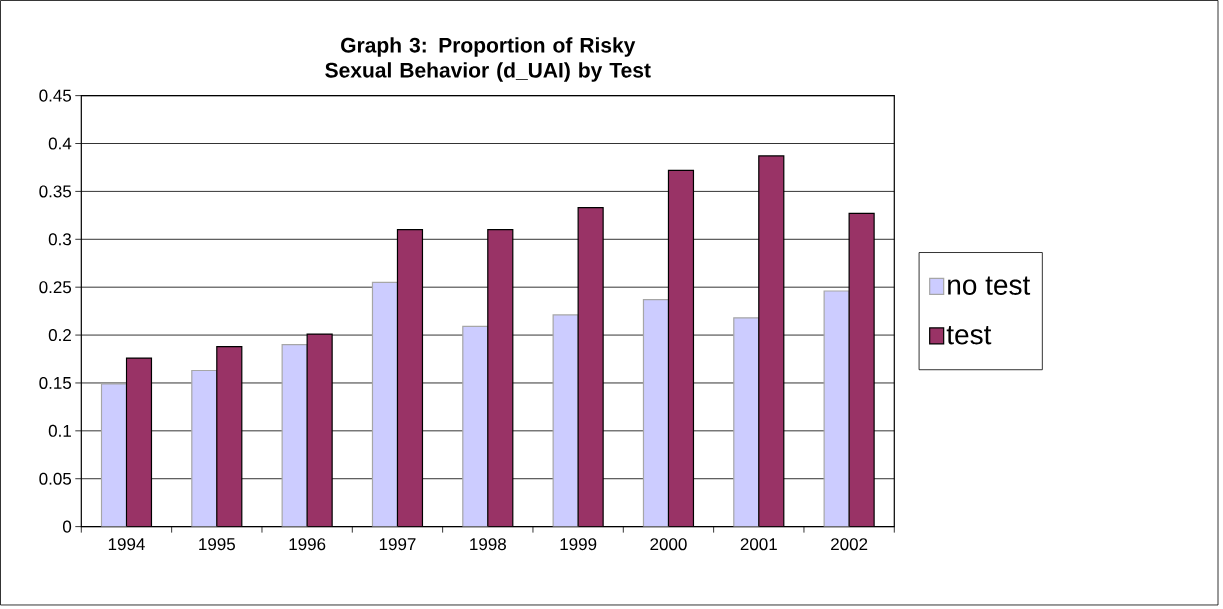 Image resolution: width=1223 pixels, height=609 pixels. I want to click on x-tick-label: 1996, so click(307, 544).